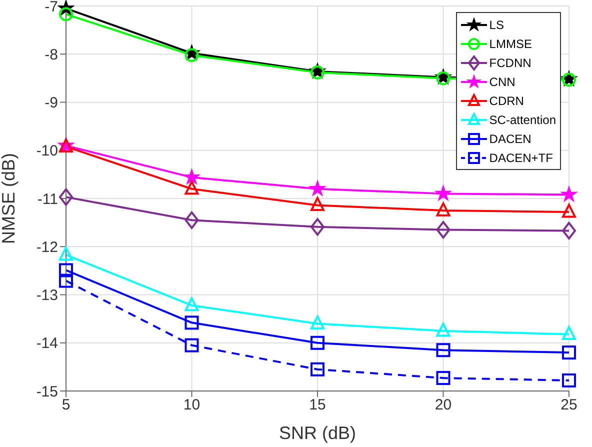 The image size is (592, 447). What do you see at coordinates (47, 247) in the screenshot?
I see `y-tick-label: -12` at bounding box center [47, 247].